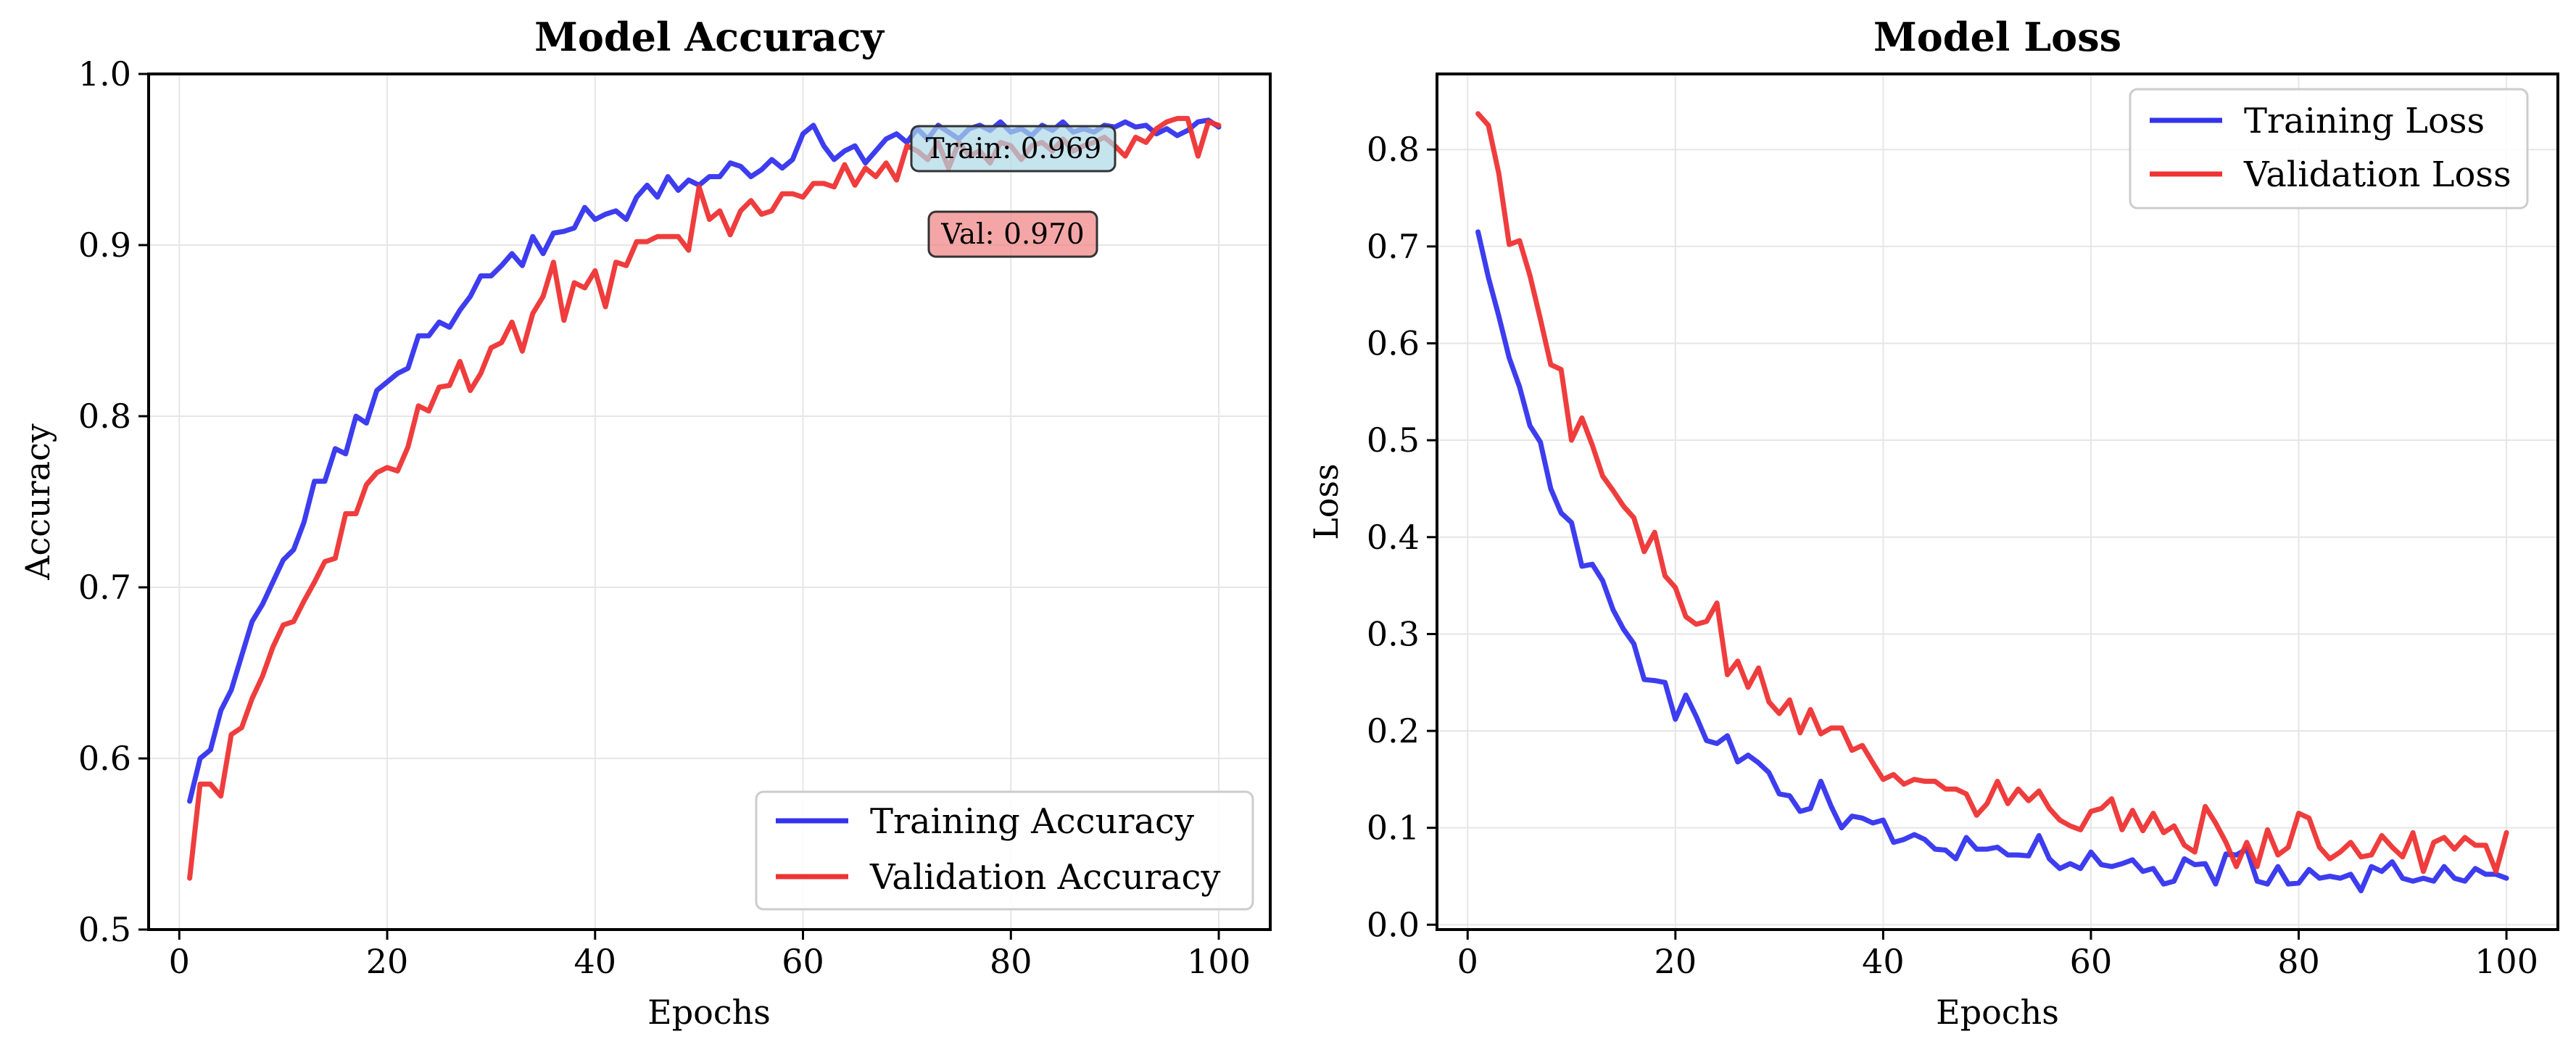  Describe the element at coordinates (1998, 1012) in the screenshot. I see `loss-x-axis-label: Epochs` at that location.